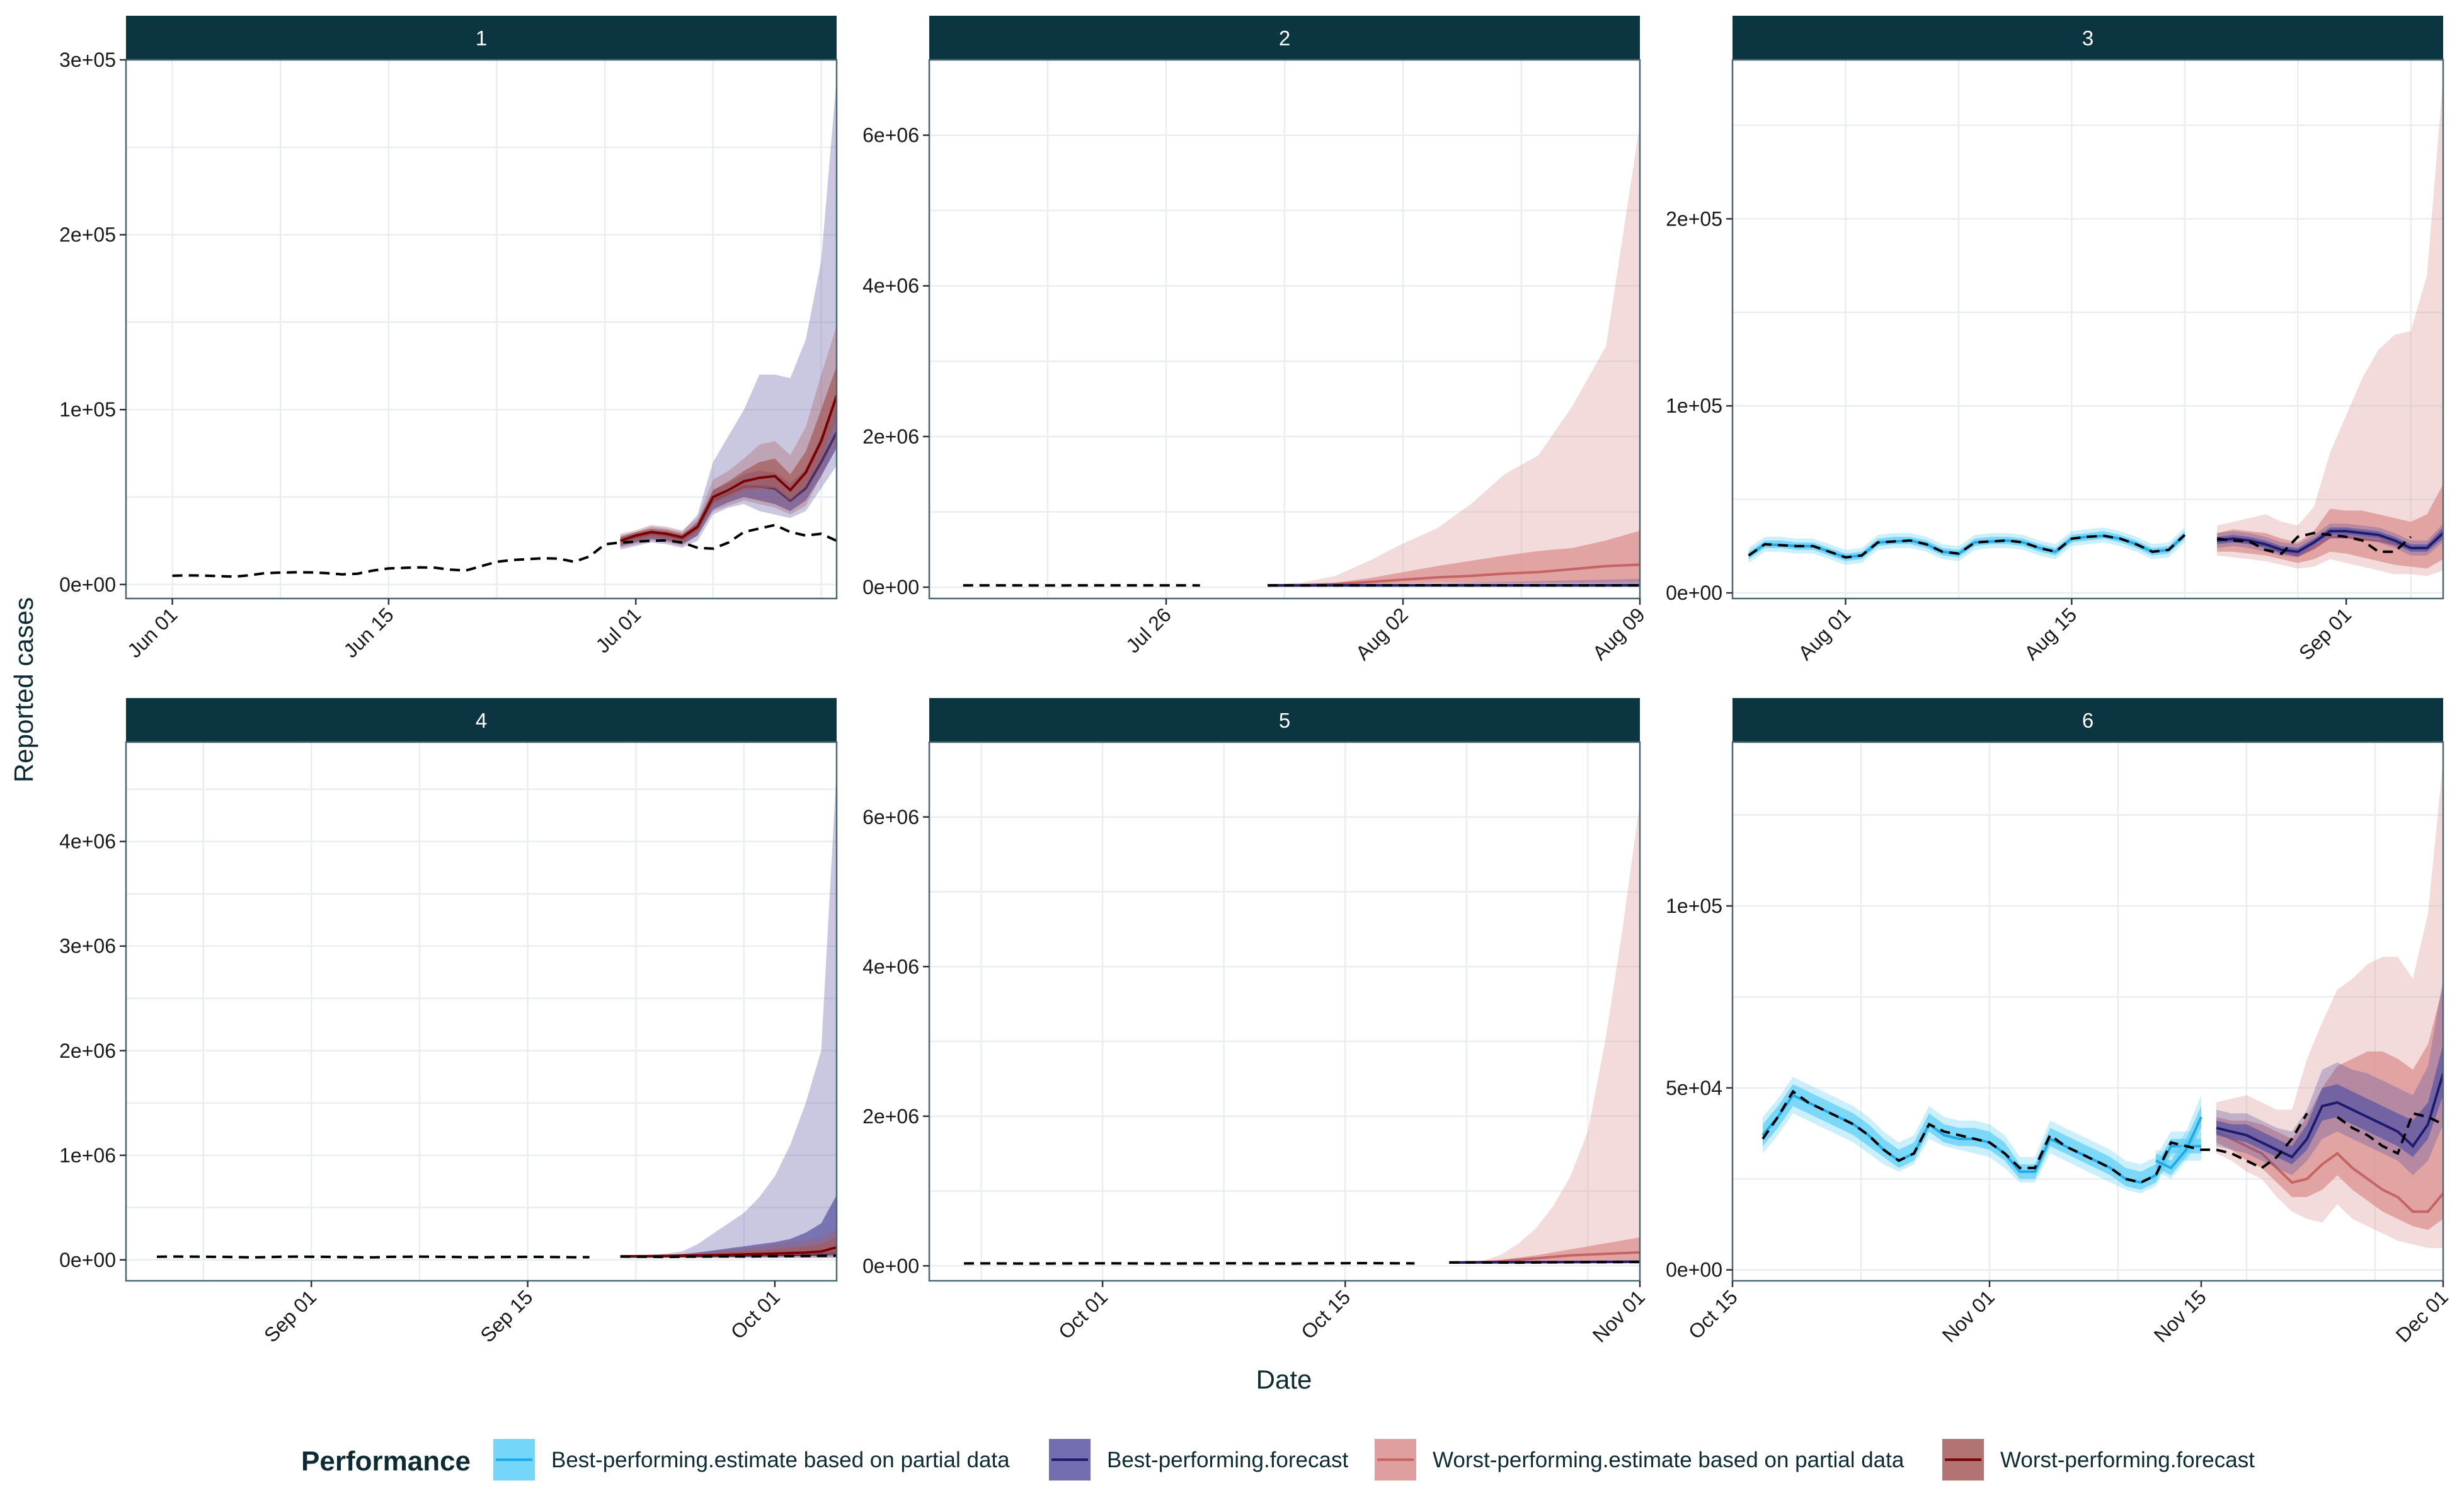 The image size is (2457, 1512). What do you see at coordinates (87, 1155) in the screenshot?
I see `y-tick-label: 1e+06` at bounding box center [87, 1155].